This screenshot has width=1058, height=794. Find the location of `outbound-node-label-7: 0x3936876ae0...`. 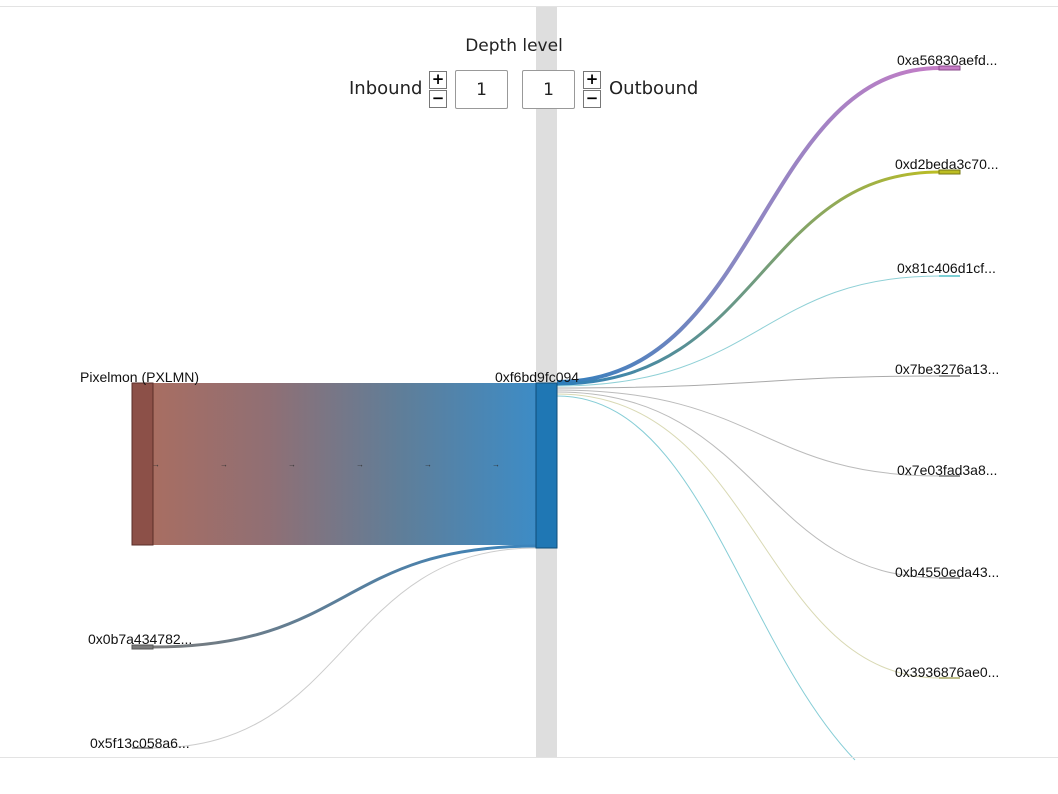

outbound-node-label-7: 0x3936876ae0... is located at coordinates (947, 672).